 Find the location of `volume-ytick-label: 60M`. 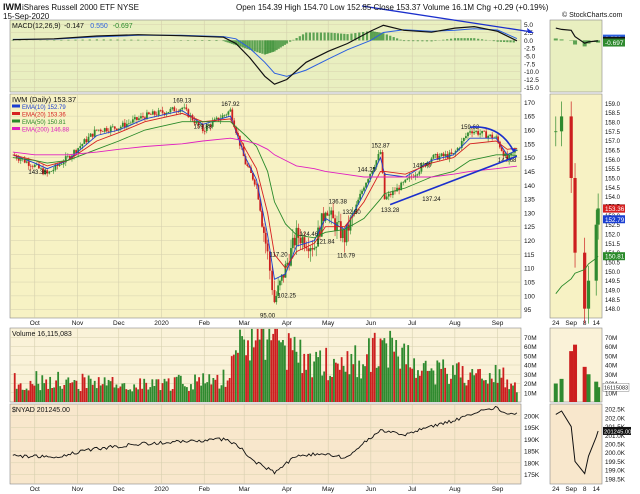

volume-ytick-label: 60M is located at coordinates (530, 347).